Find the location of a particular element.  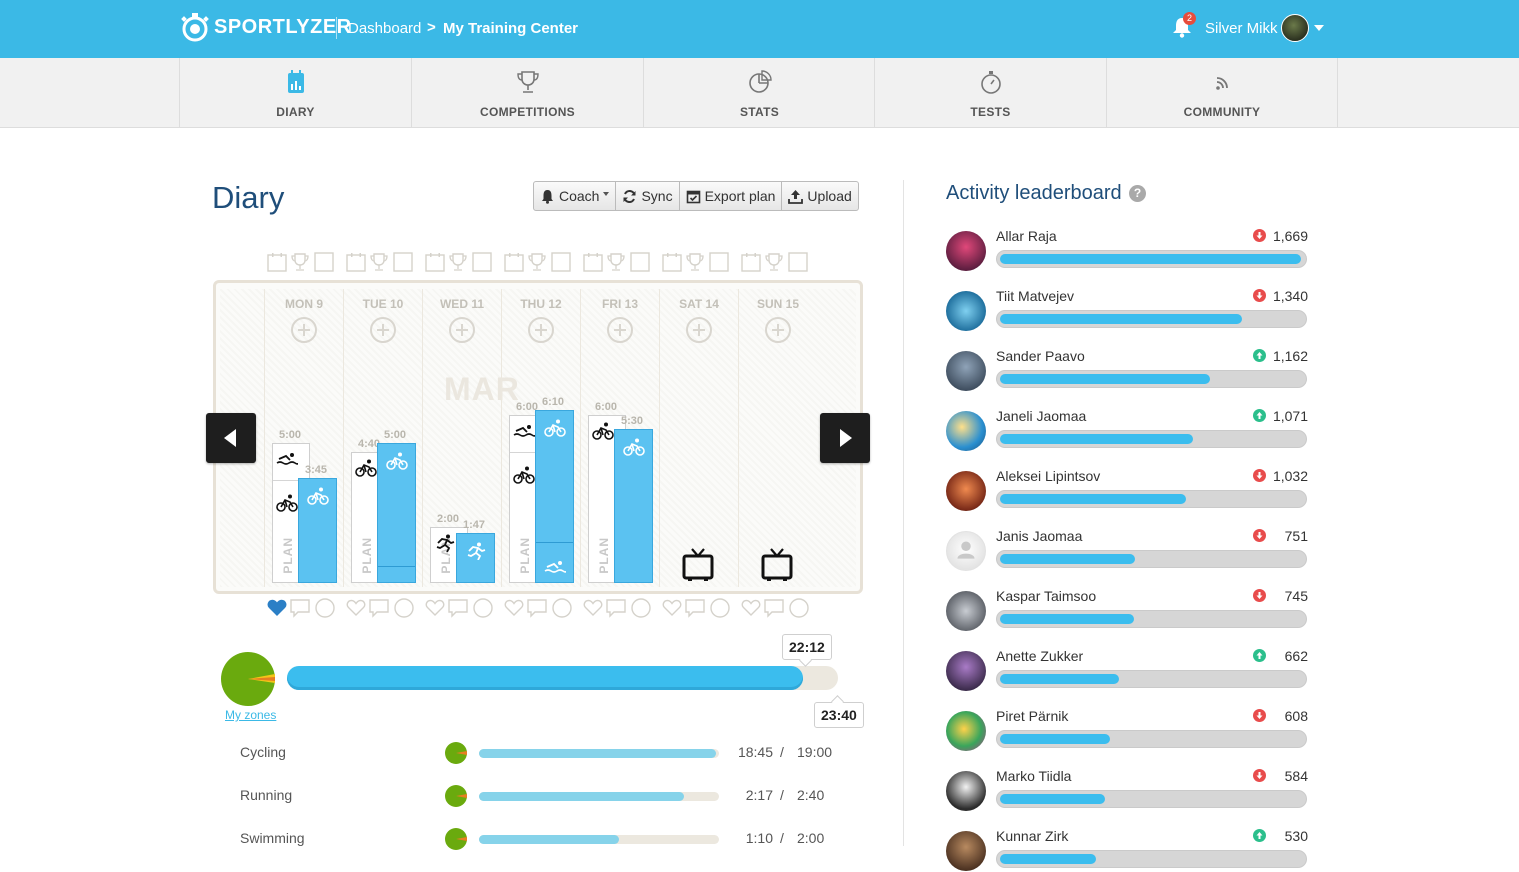

athlete-name: Anette Zukker is located at coordinates (1040, 656).